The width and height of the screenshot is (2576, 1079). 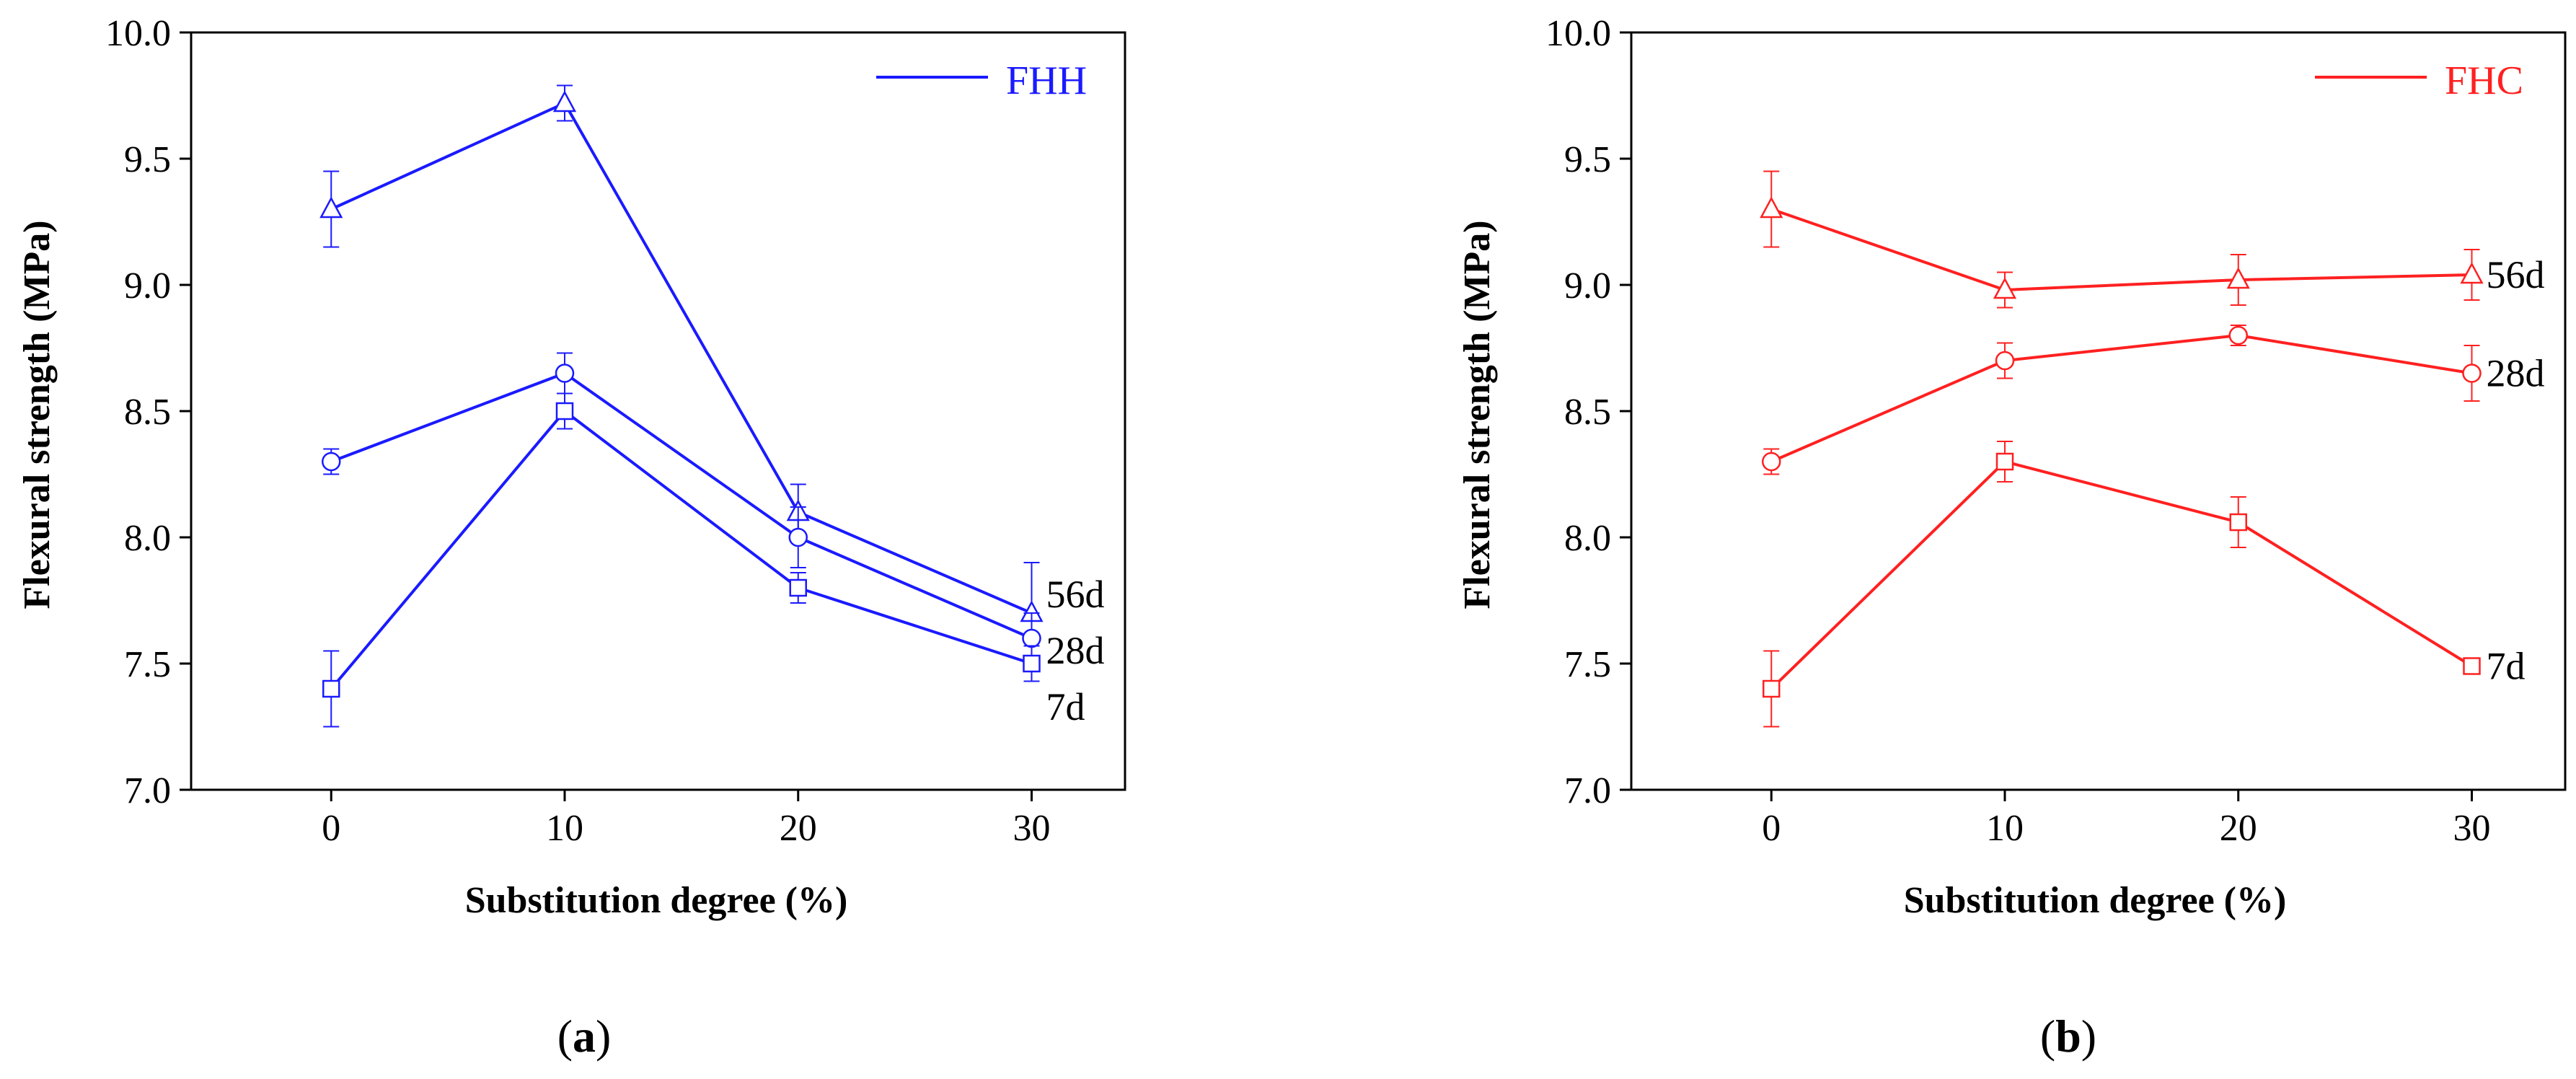 I want to click on panel-caption: (b), so click(x=2068, y=1036).